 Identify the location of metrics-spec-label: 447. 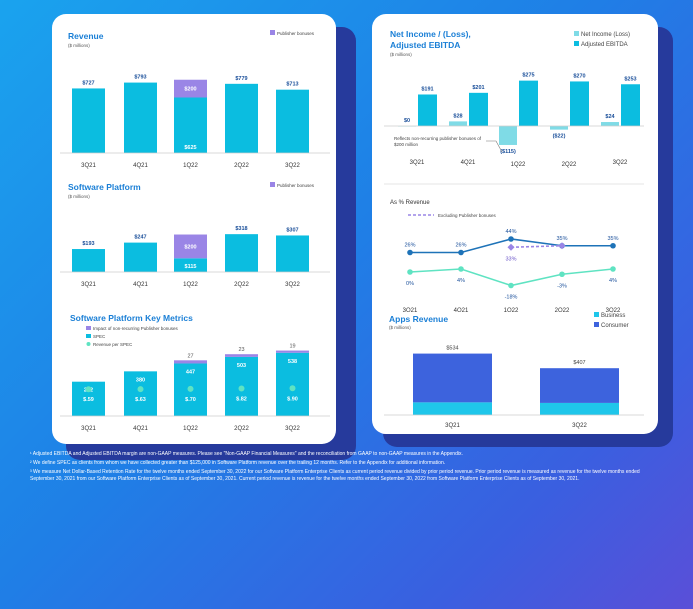
(190, 372).